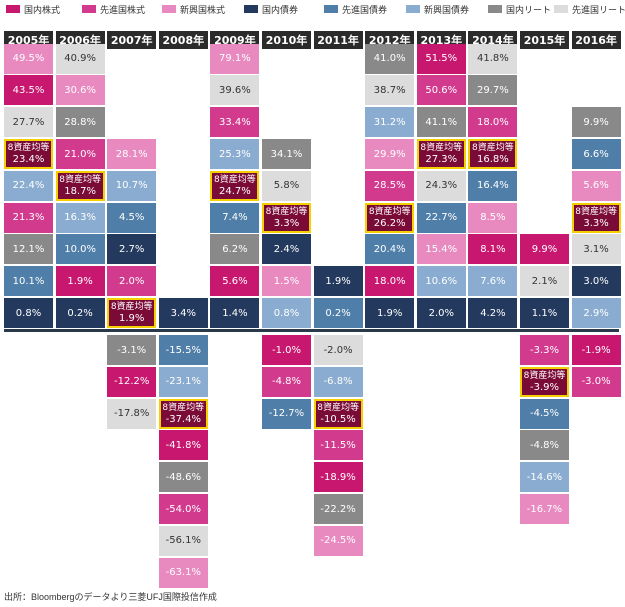  What do you see at coordinates (235, 313) in the screenshot?
I see `cell-jp_bond: 1.4%` at bounding box center [235, 313].